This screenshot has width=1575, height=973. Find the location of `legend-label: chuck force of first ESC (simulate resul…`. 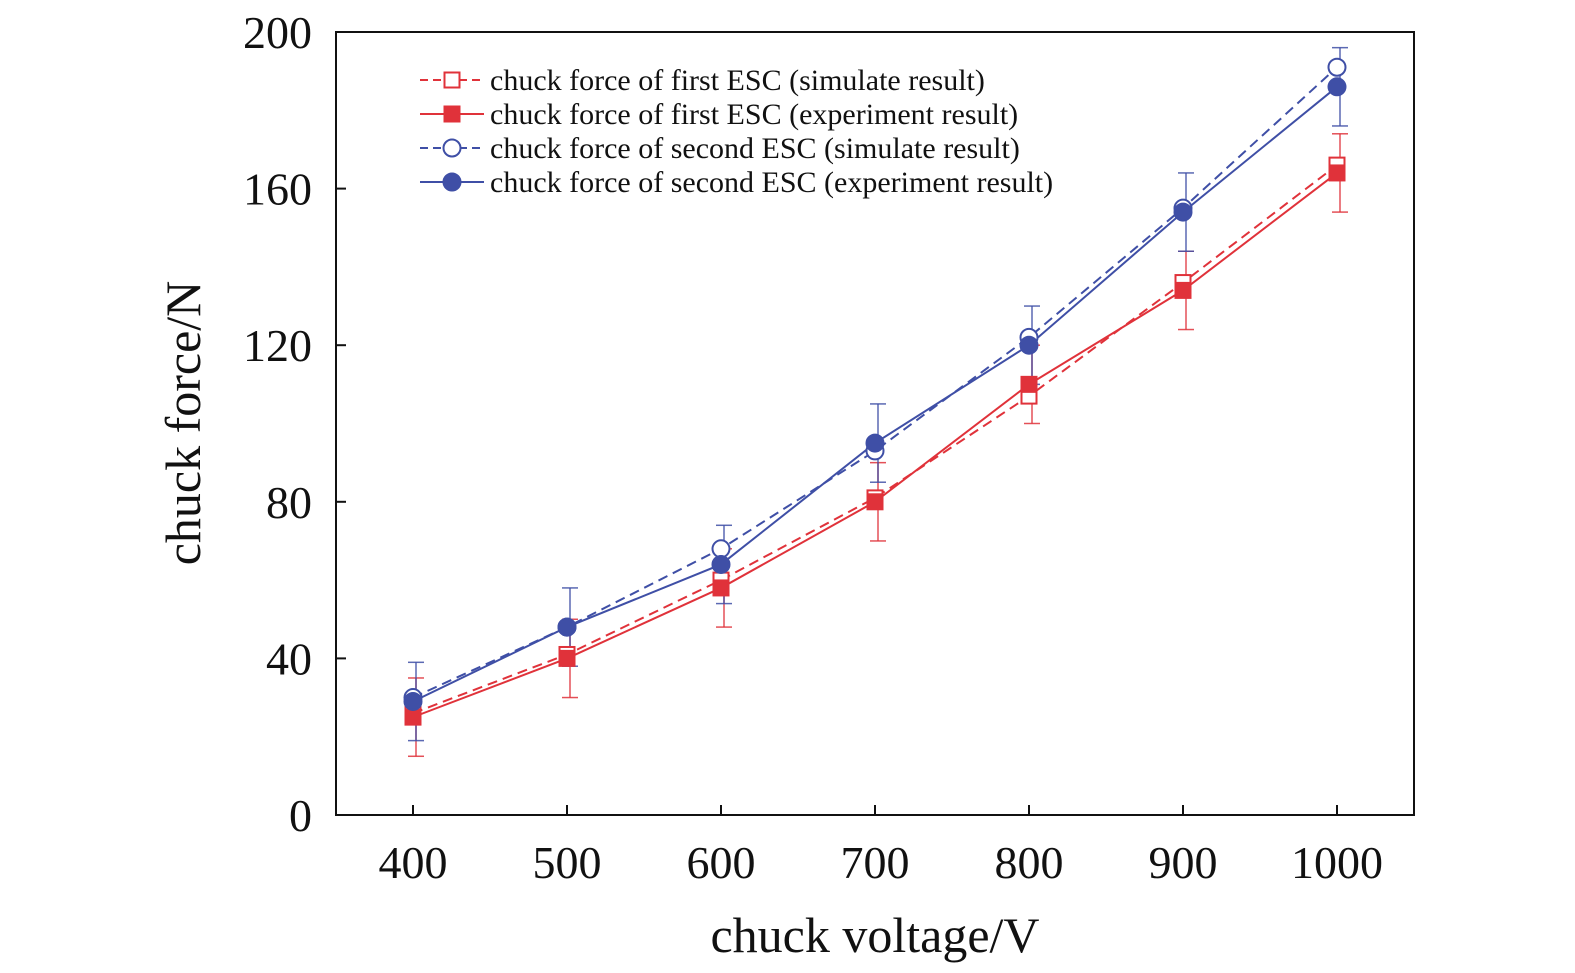

legend-label: chuck force of first ESC (simulate resul… is located at coordinates (737, 80).